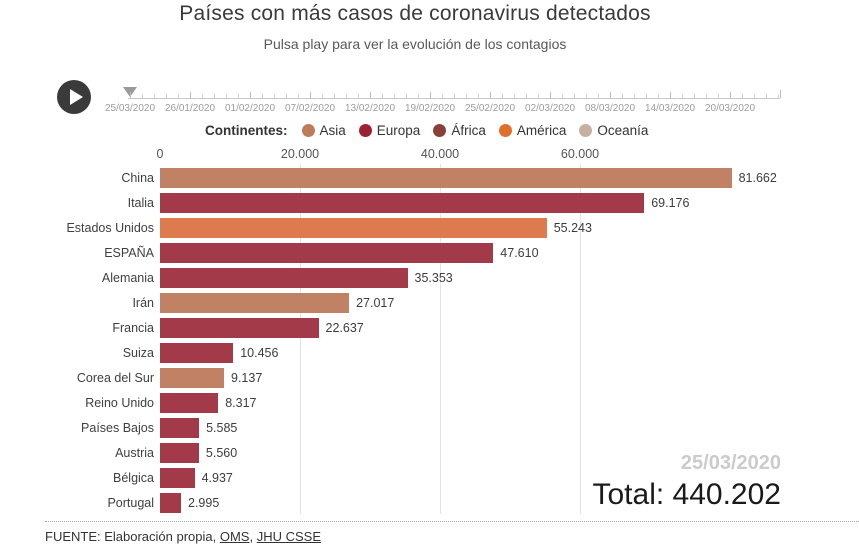 Image resolution: width=859 pixels, height=547 pixels. I want to click on timeline-end-tick, so click(780, 94).